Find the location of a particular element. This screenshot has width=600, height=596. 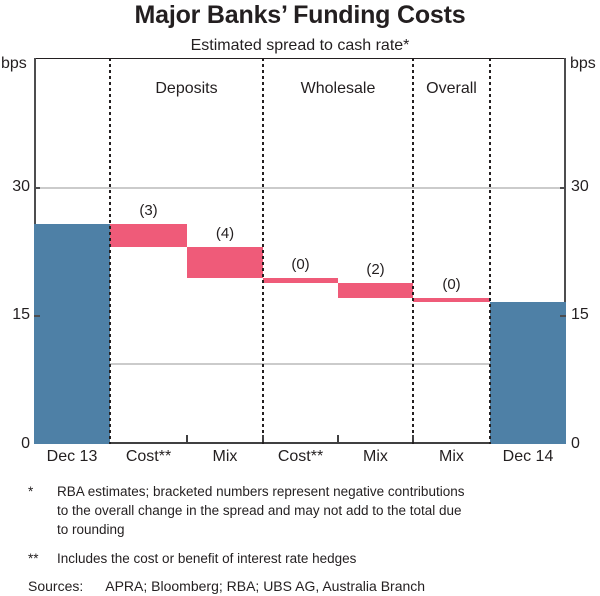

bar-annotation-deposits-cost: (3) is located at coordinates (148, 210).